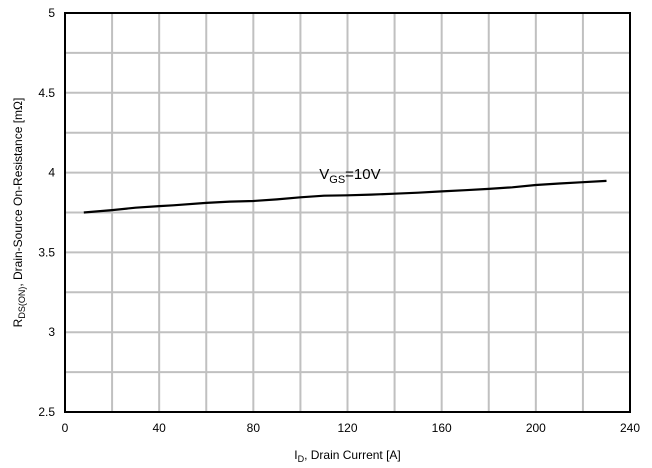  What do you see at coordinates (349, 176) in the screenshot?
I see `series-annotation: VGS=10V` at bounding box center [349, 176].